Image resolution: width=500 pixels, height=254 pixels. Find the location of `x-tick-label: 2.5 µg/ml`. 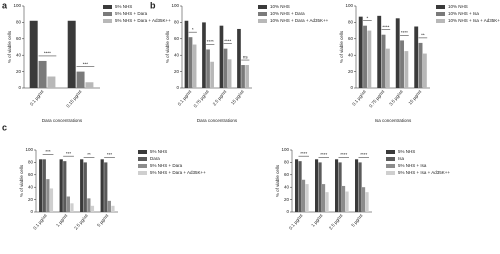

x-tick-label: 2.5 µg/ml is located at coordinates (220, 97).